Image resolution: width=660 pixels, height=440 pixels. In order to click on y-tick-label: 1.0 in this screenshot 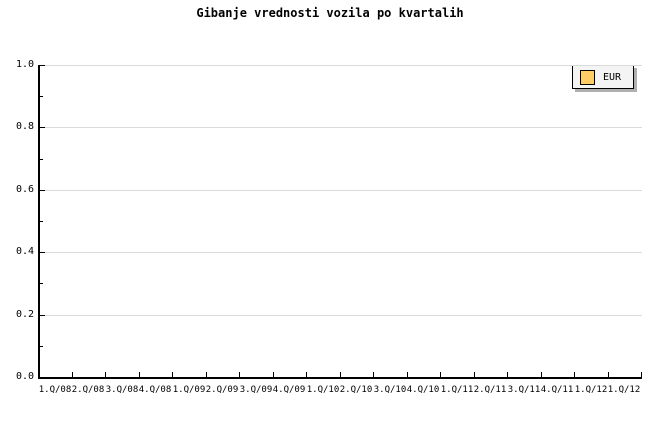, I will do `click(24, 64)`.